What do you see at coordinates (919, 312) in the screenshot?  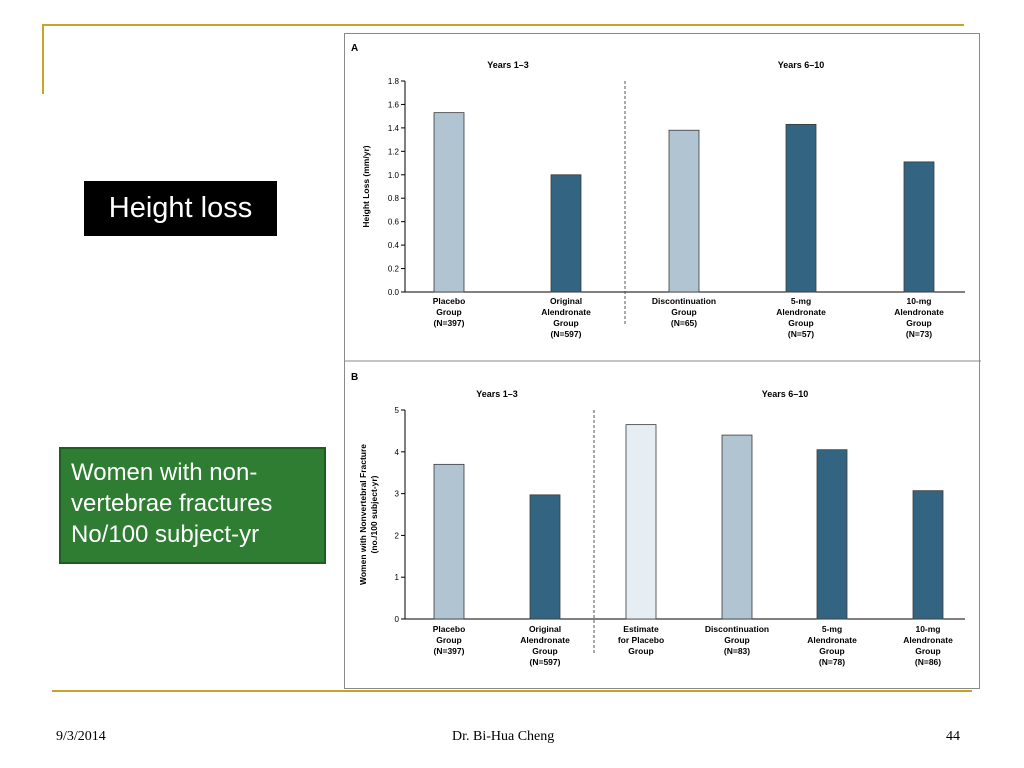 I see `chart-a-category-label-5: Alendronate` at bounding box center [919, 312].